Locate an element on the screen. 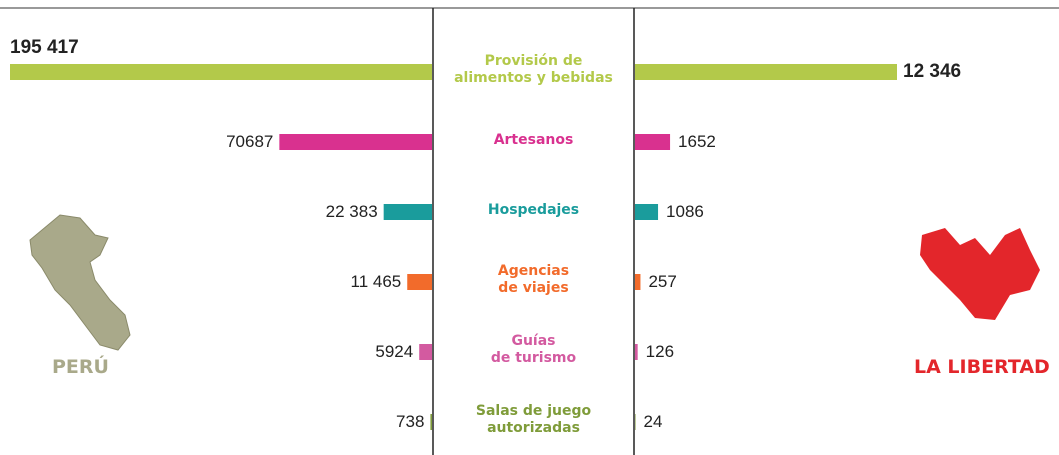 This screenshot has height=455, width=1059. series-label: PERÚ is located at coordinates (80, 367).